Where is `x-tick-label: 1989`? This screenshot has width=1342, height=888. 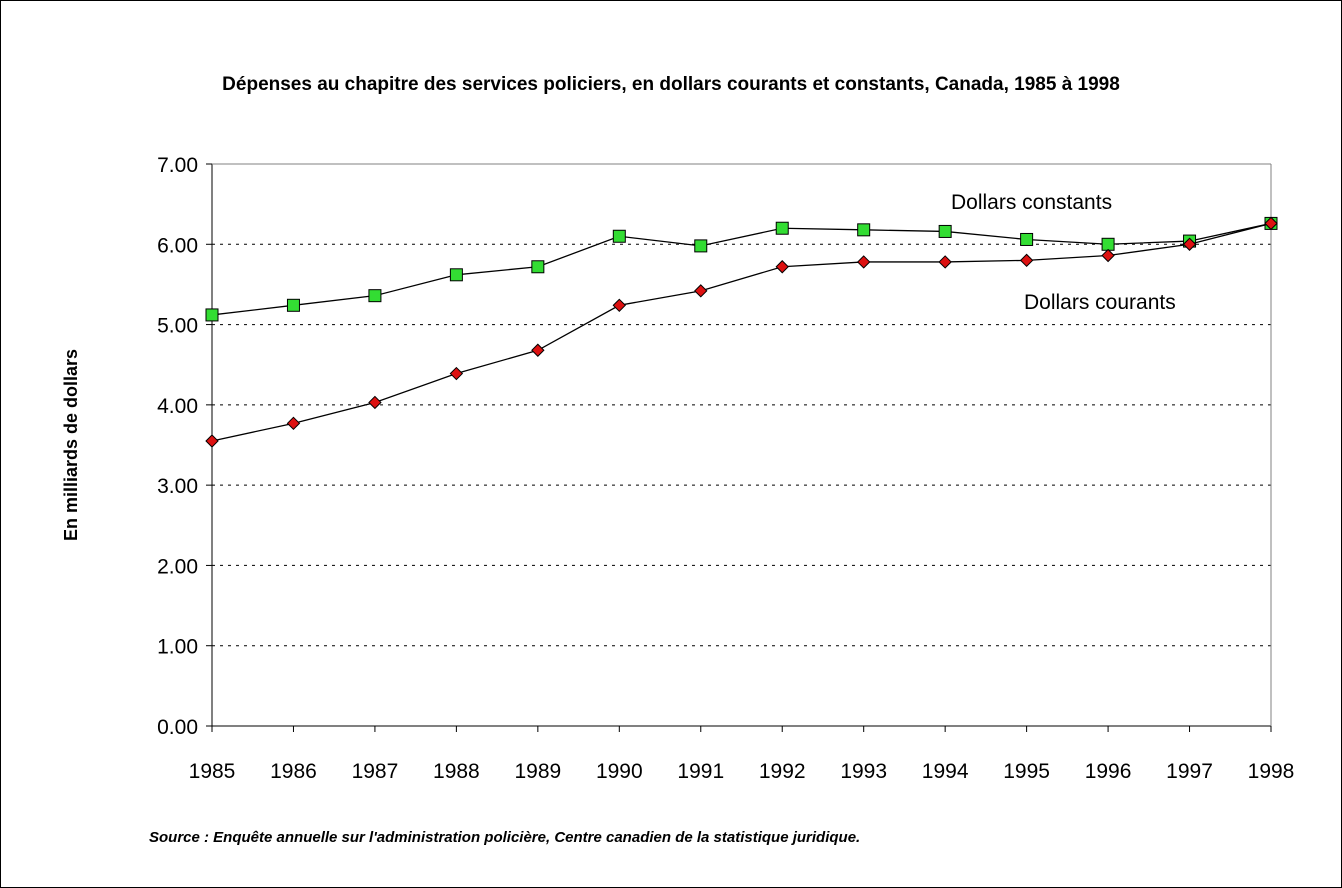
x-tick-label: 1989 is located at coordinates (537, 771).